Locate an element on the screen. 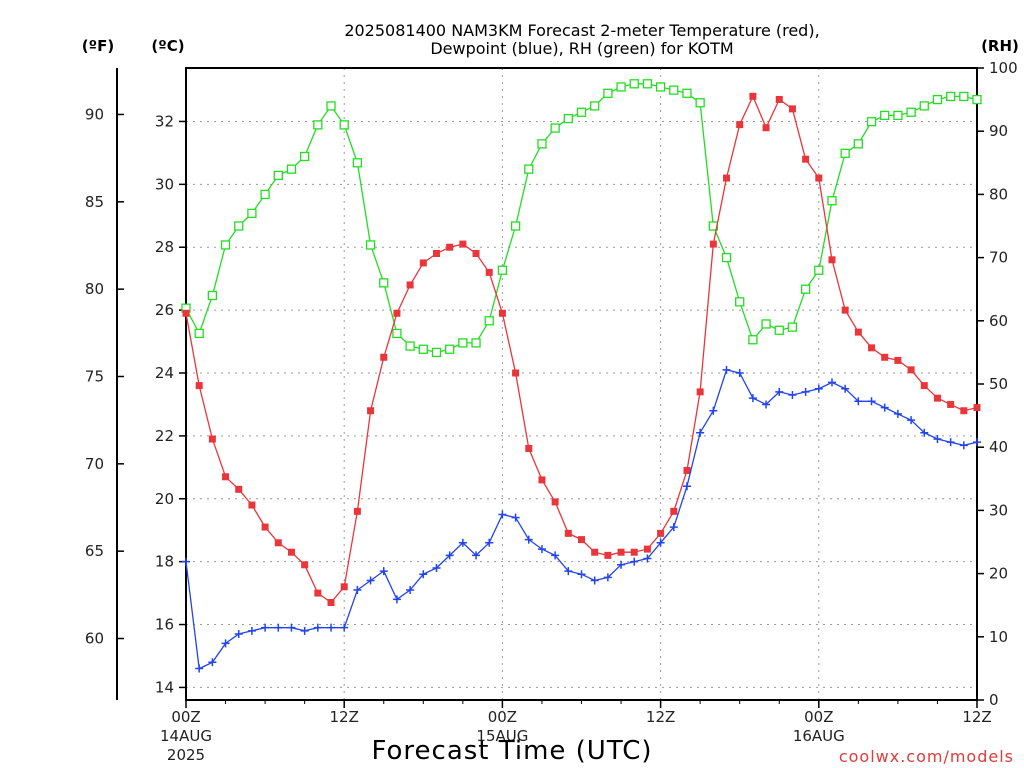 This screenshot has width=1024, height=768. fahrenheit-tick-label: 80 is located at coordinates (94, 289).